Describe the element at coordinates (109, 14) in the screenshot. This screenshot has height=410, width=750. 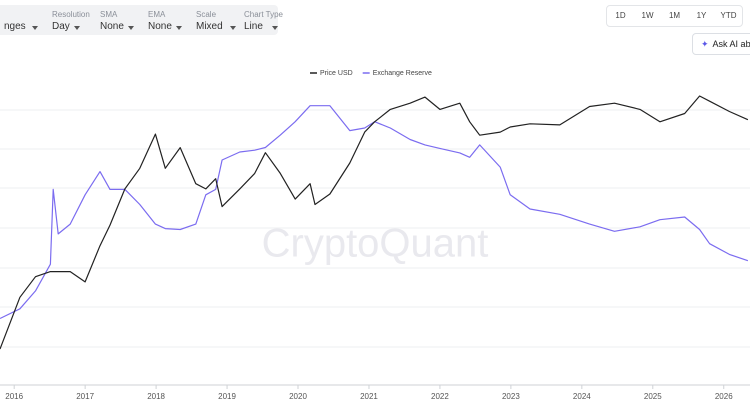
I see `dropdown-label: SMA` at that location.